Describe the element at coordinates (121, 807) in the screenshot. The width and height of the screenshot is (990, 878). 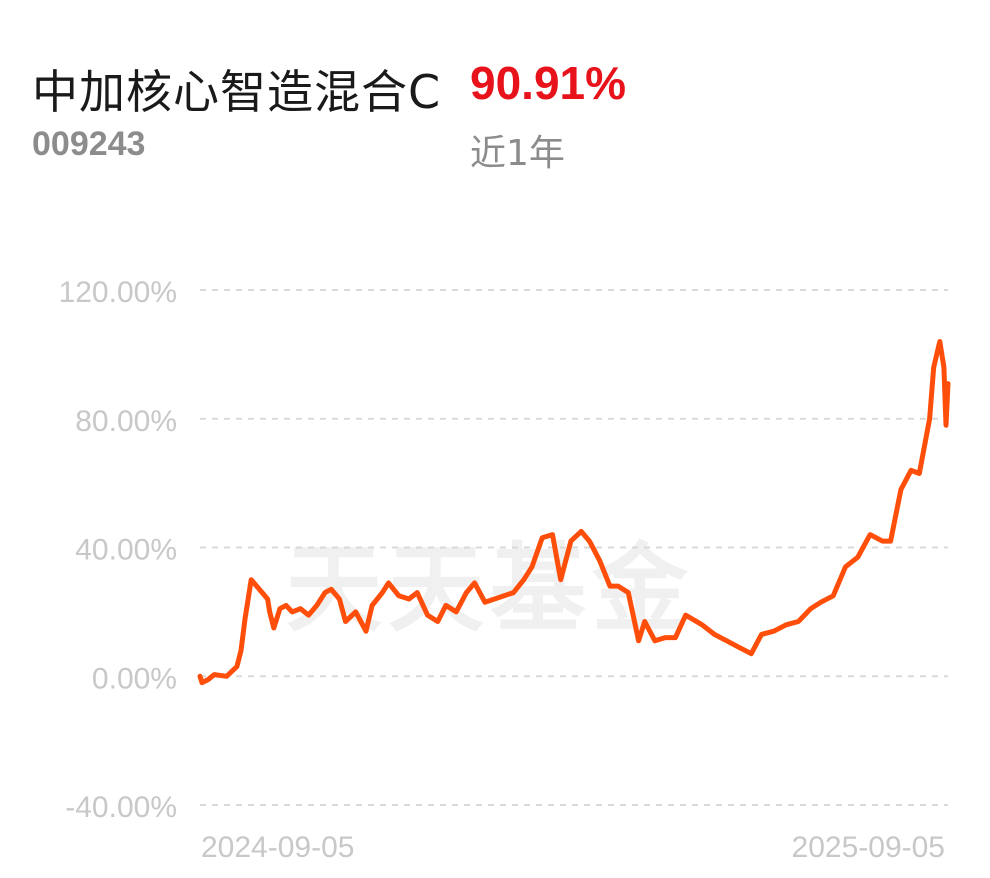
I see `y-tick-label: -40.00%` at that location.